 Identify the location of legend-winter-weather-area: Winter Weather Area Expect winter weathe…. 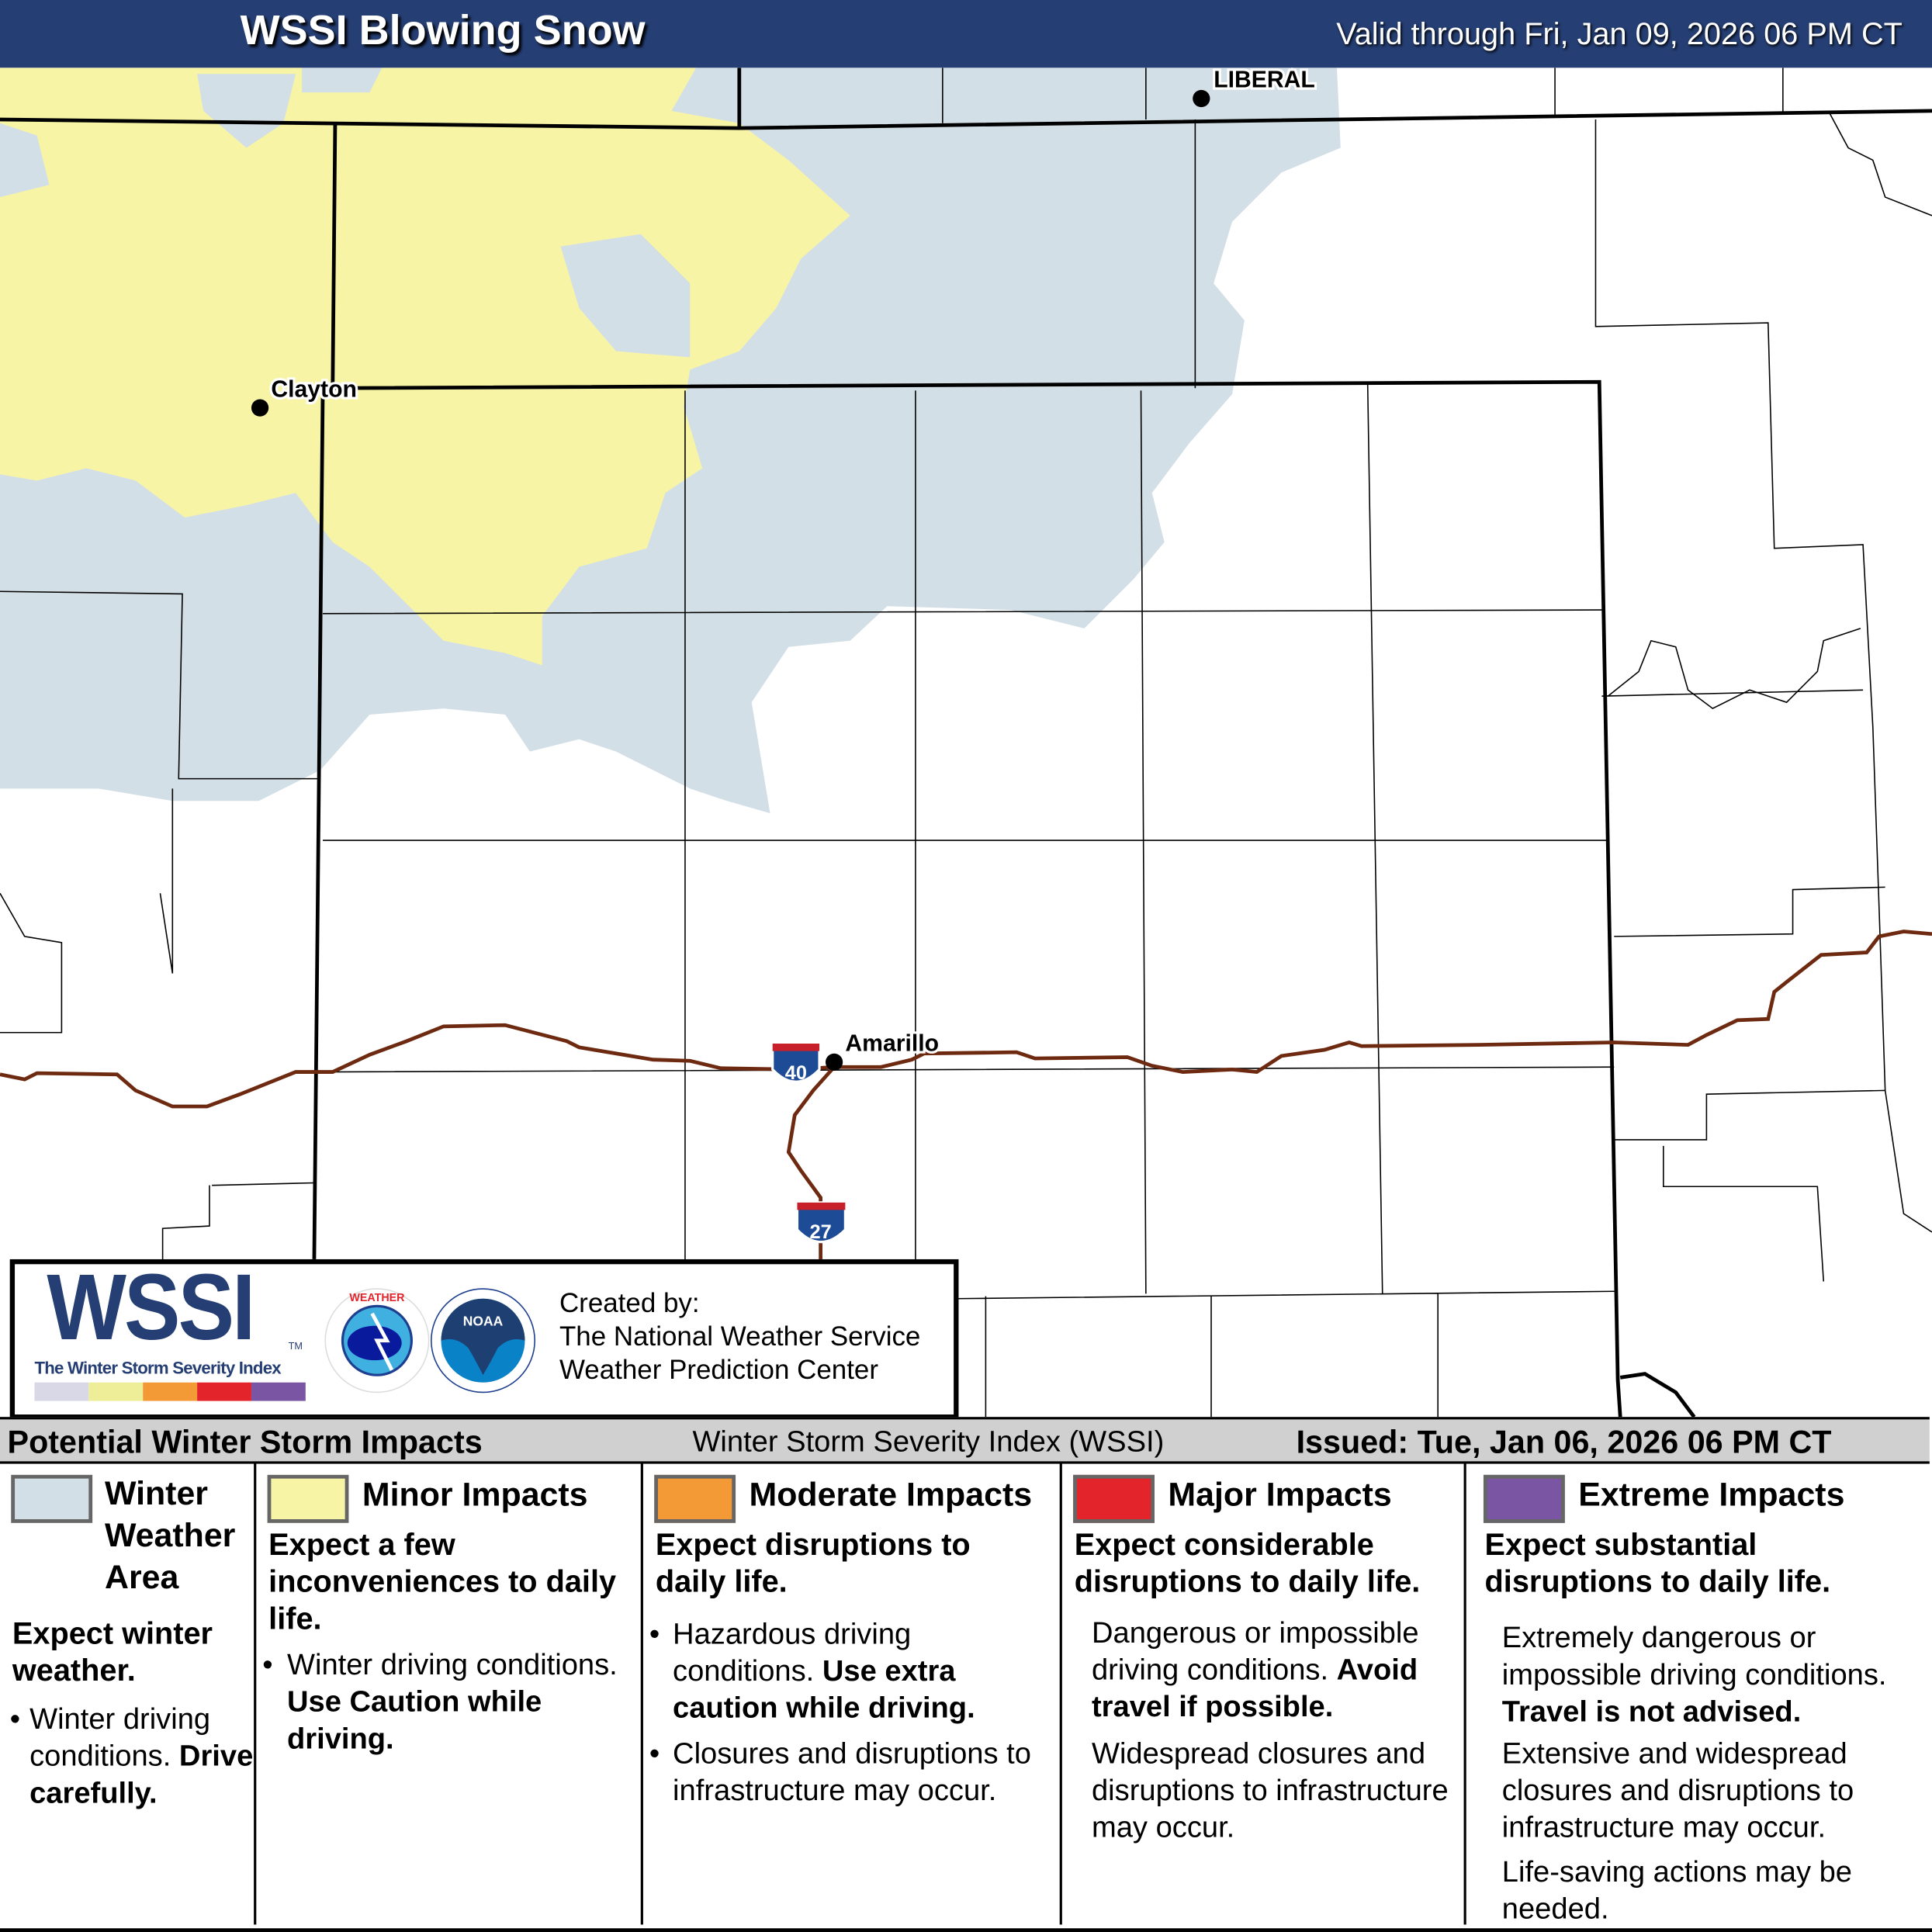
(127, 1694).